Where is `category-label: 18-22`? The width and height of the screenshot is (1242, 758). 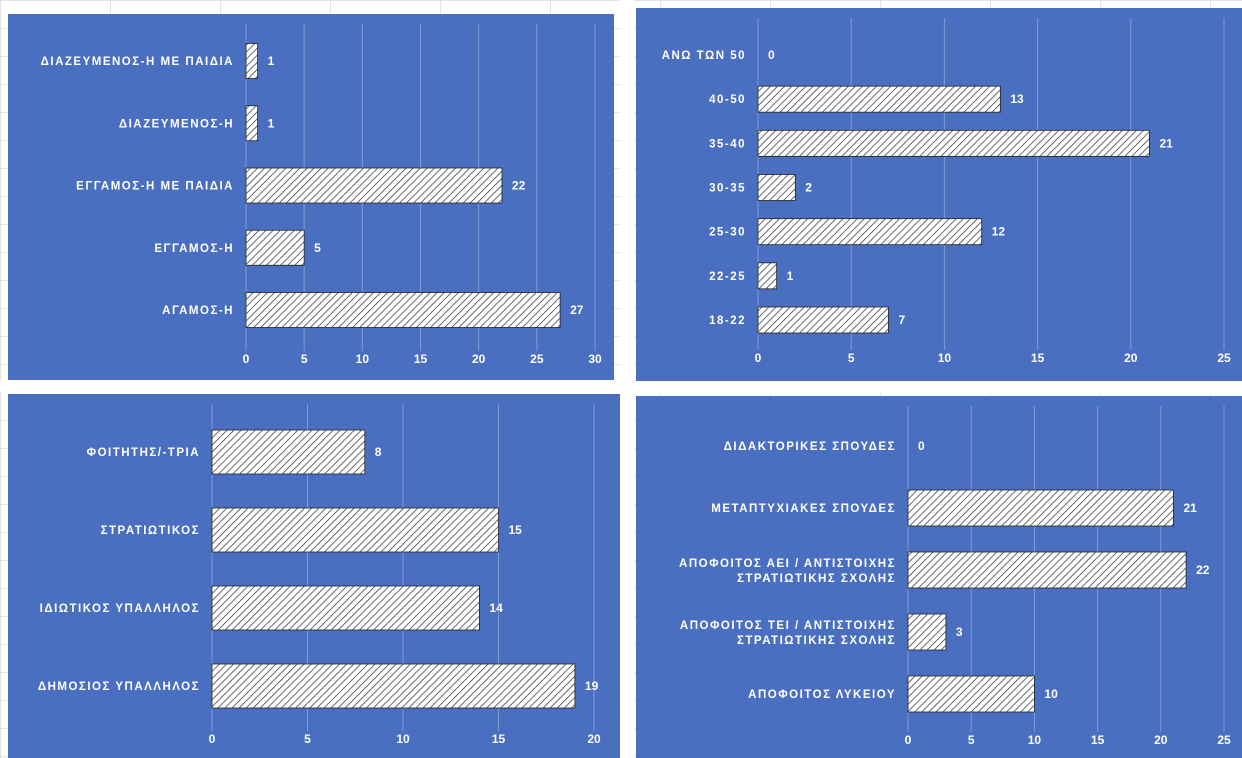
category-label: 18-22 is located at coordinates (727, 321).